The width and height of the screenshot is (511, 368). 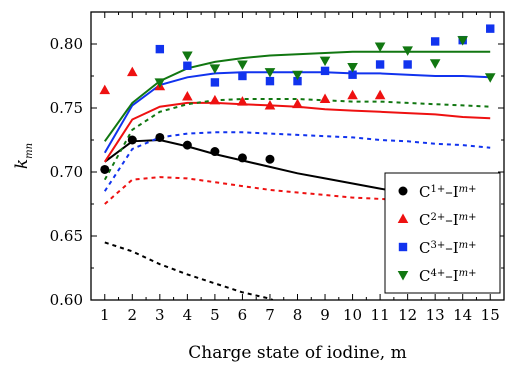 I want to click on x-tick-label: 9, so click(x=325, y=315).